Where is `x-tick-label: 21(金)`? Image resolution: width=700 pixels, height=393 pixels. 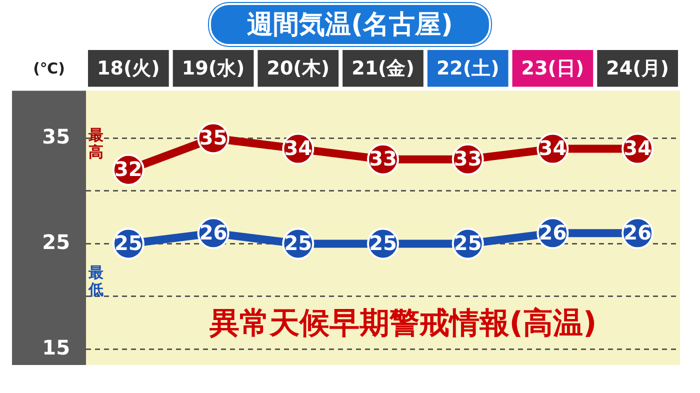
x-tick-label: 21(金) is located at coordinates (383, 68).